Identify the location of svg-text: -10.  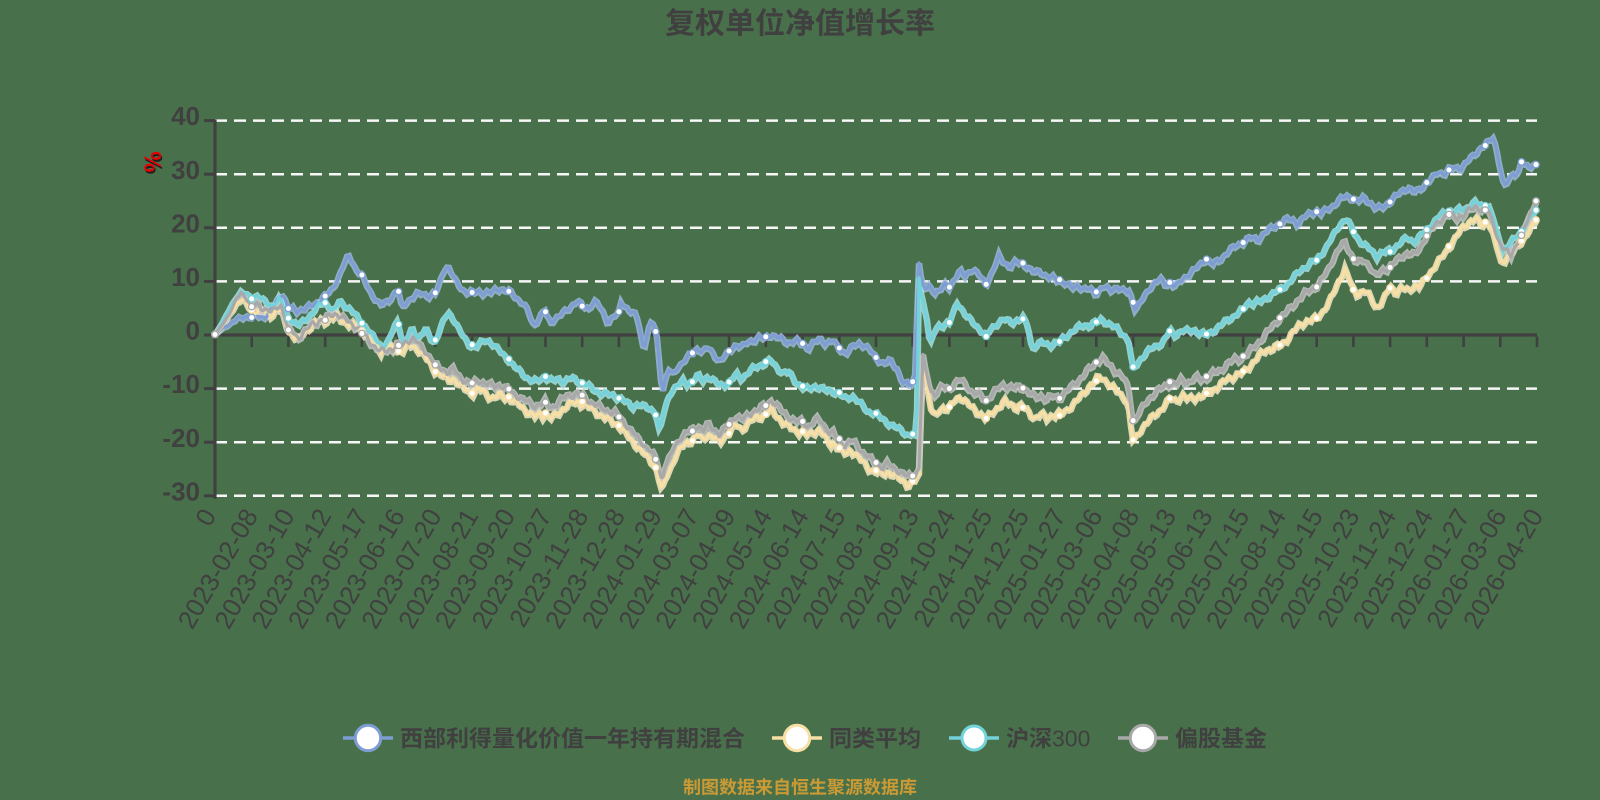
(181, 384).